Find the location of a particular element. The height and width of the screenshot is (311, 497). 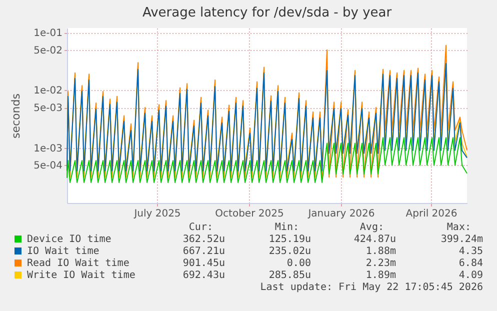

text: 362.52u is located at coordinates (203, 240).